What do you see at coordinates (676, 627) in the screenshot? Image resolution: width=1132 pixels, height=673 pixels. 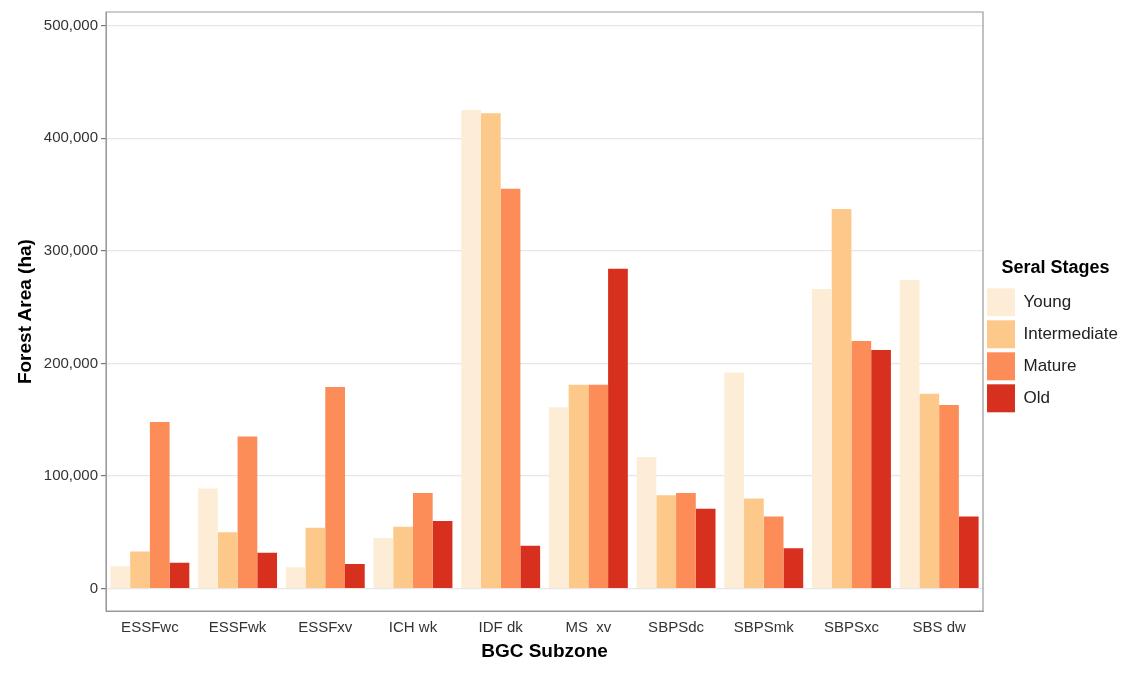 I see `x-tick-label: SBPSdc` at bounding box center [676, 627].